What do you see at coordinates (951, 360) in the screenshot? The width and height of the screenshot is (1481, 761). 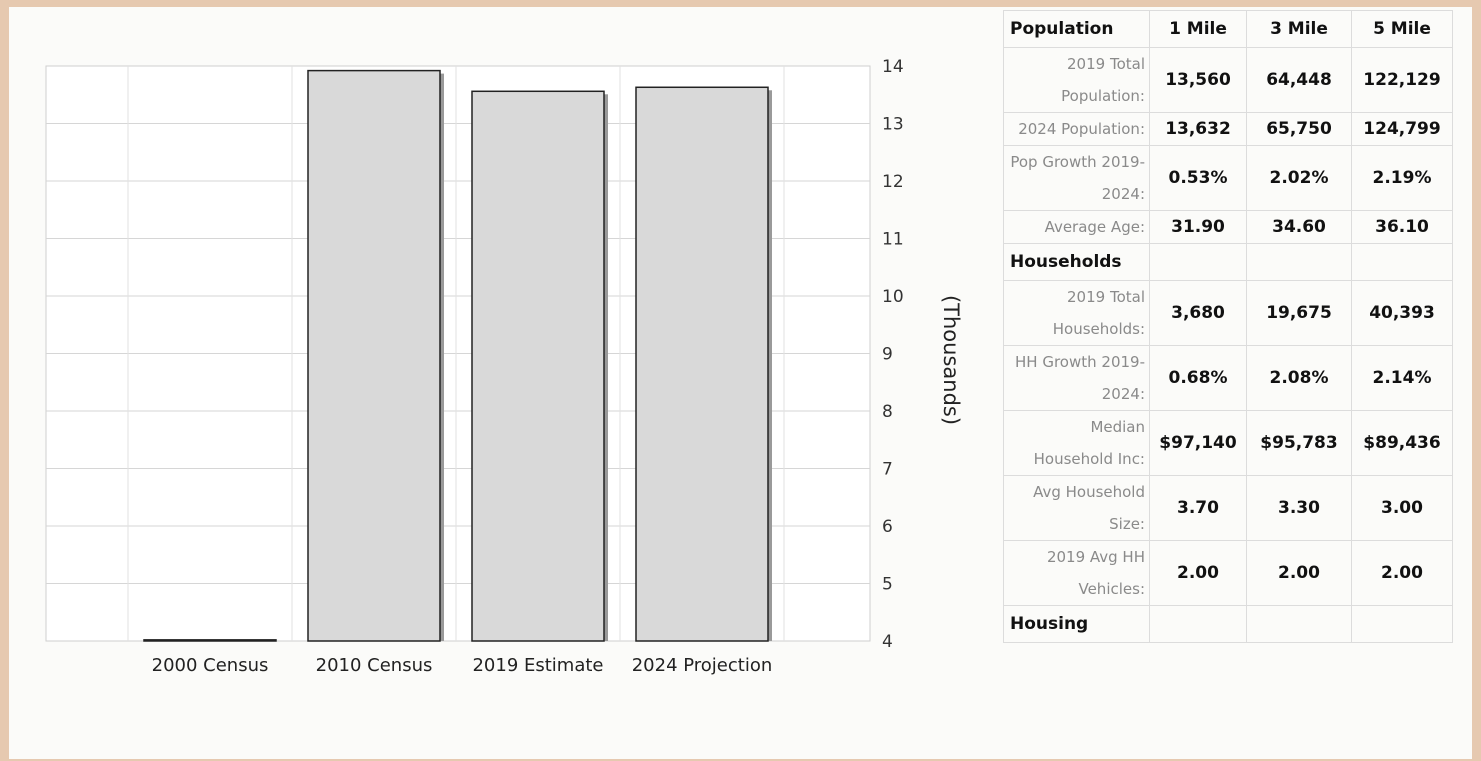 I see `y-axis-title: (Thousands)` at bounding box center [951, 360].